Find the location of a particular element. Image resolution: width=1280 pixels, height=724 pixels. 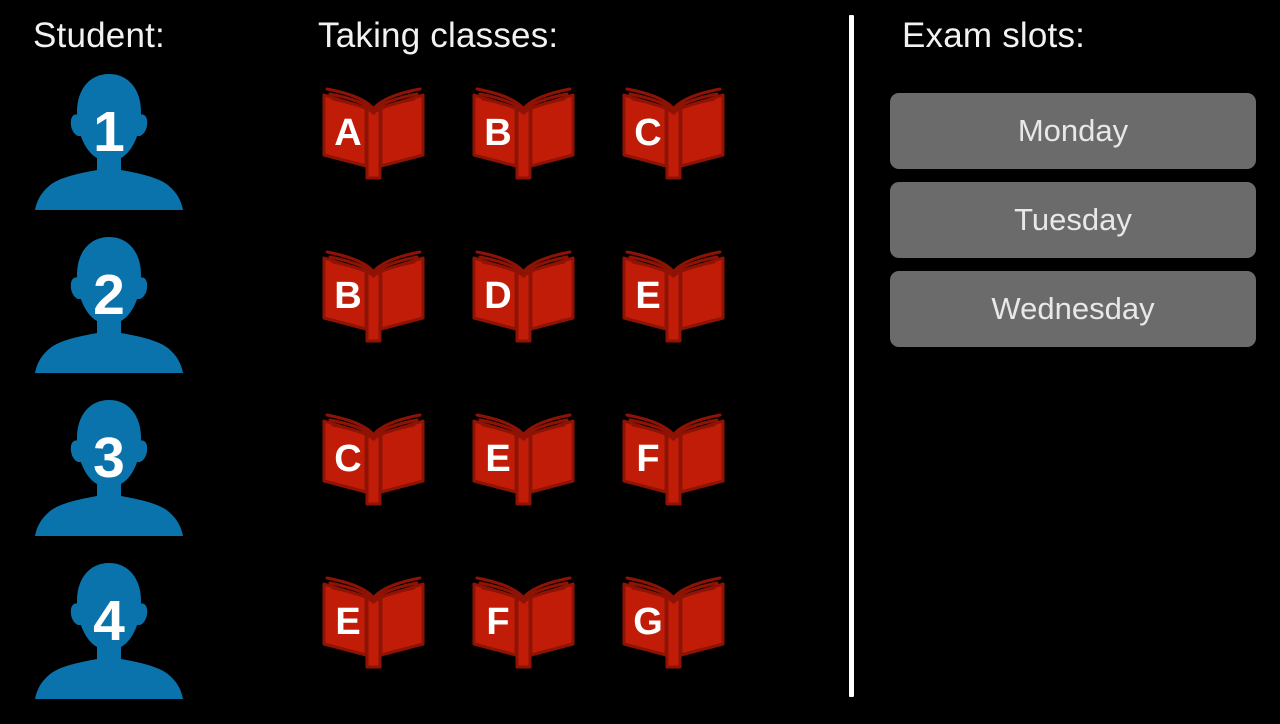

class-letter: G is located at coordinates (648, 622).